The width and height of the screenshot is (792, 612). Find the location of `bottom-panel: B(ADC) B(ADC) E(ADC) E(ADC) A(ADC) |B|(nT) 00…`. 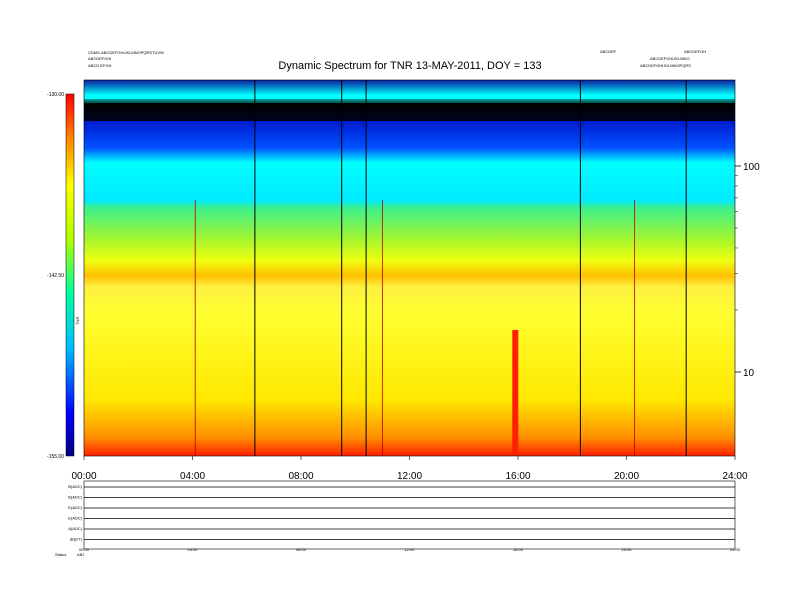

bottom-panel: B(ADC) B(ADC) E(ADC) E(ADC) A(ADC) |B|(nT) 00… is located at coordinates (398, 518).